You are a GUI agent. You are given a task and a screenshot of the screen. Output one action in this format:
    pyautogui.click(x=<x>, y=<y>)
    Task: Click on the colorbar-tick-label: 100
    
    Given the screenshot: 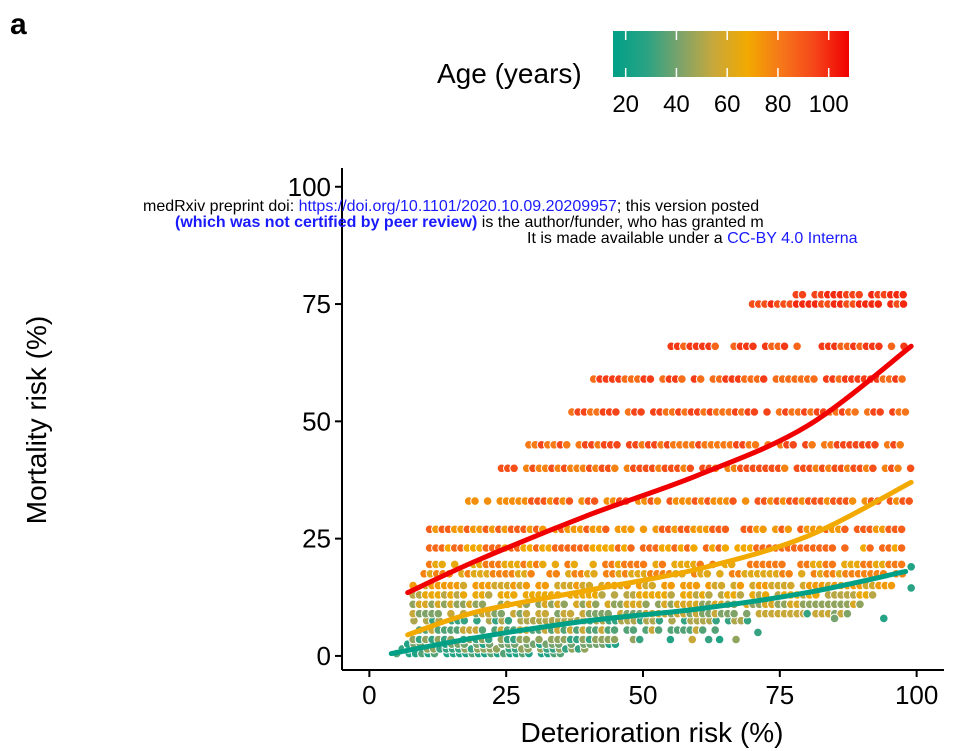 What is the action you would take?
    pyautogui.click(x=829, y=104)
    